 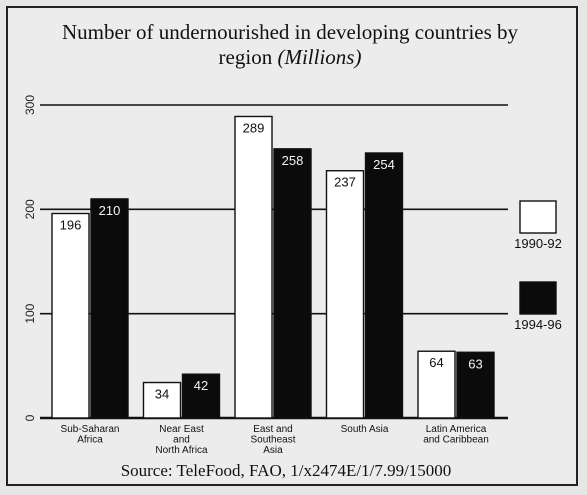 What do you see at coordinates (384, 164) in the screenshot?
I see `value-label-1994-96-3: 254` at bounding box center [384, 164].